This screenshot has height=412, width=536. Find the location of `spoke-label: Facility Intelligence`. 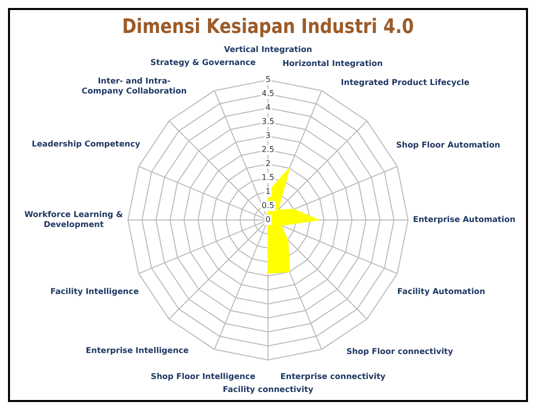

spoke-label: Facility Intelligence is located at coordinates (95, 291).